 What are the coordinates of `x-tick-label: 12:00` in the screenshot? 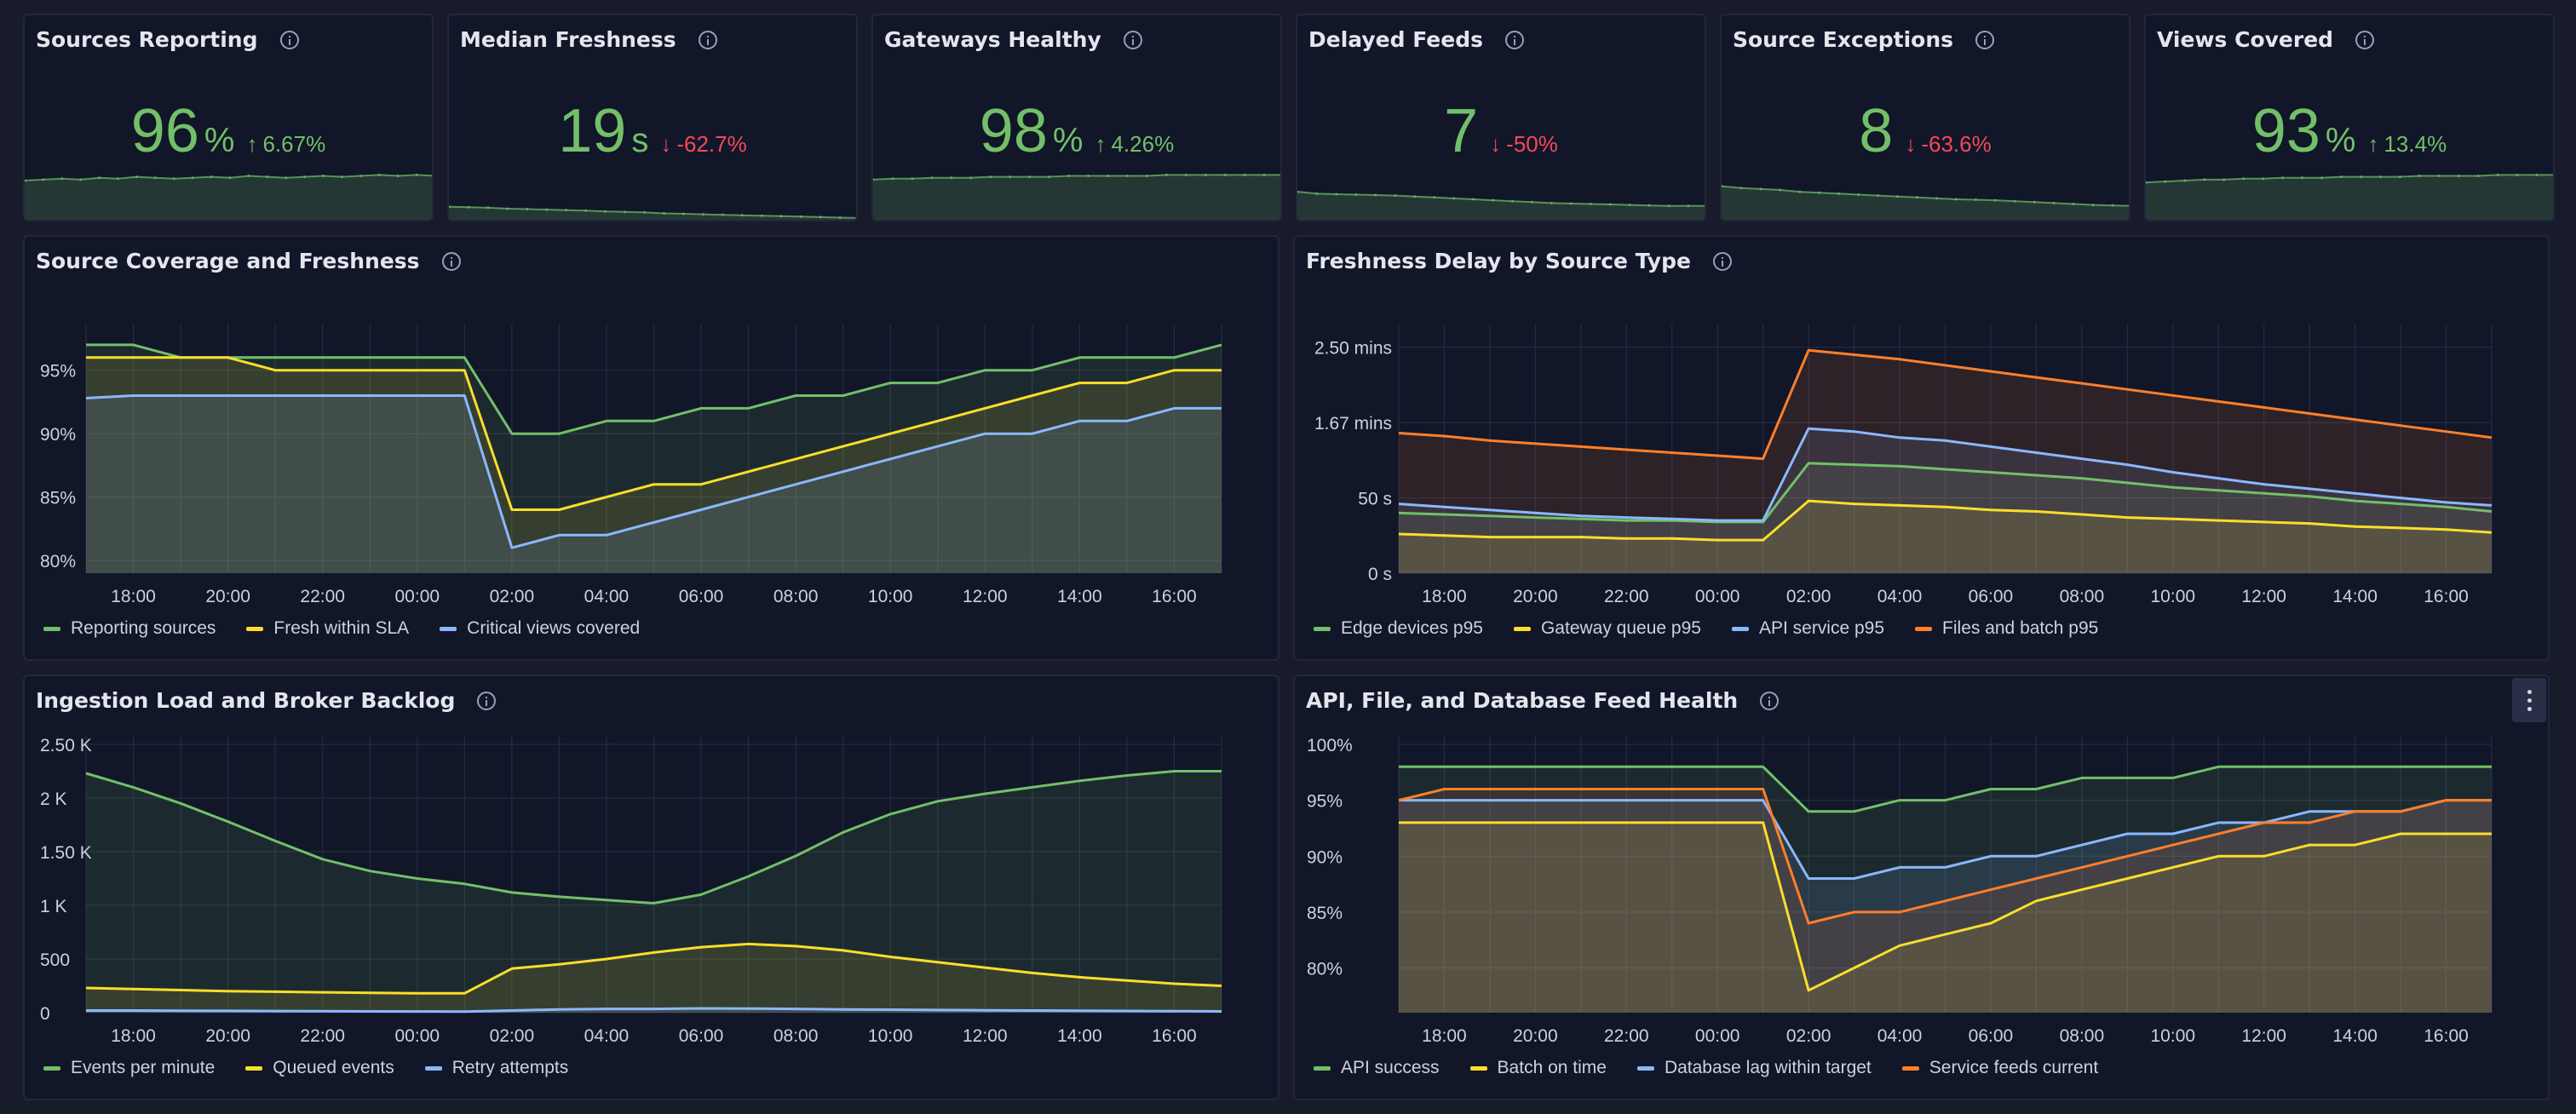 It's located at (2263, 1036).